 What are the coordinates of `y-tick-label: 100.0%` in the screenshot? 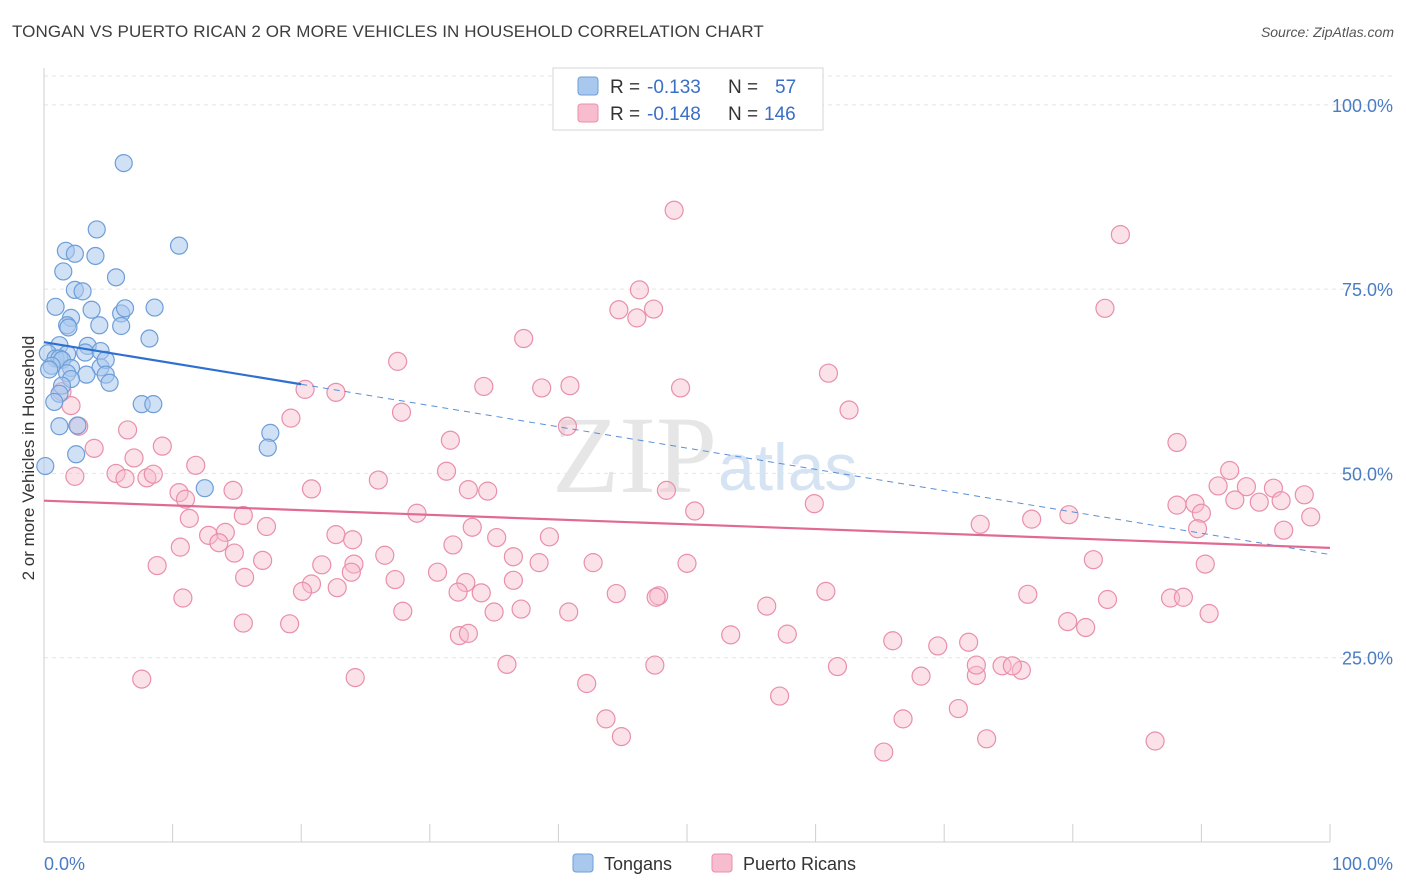 It's located at (1362, 106).